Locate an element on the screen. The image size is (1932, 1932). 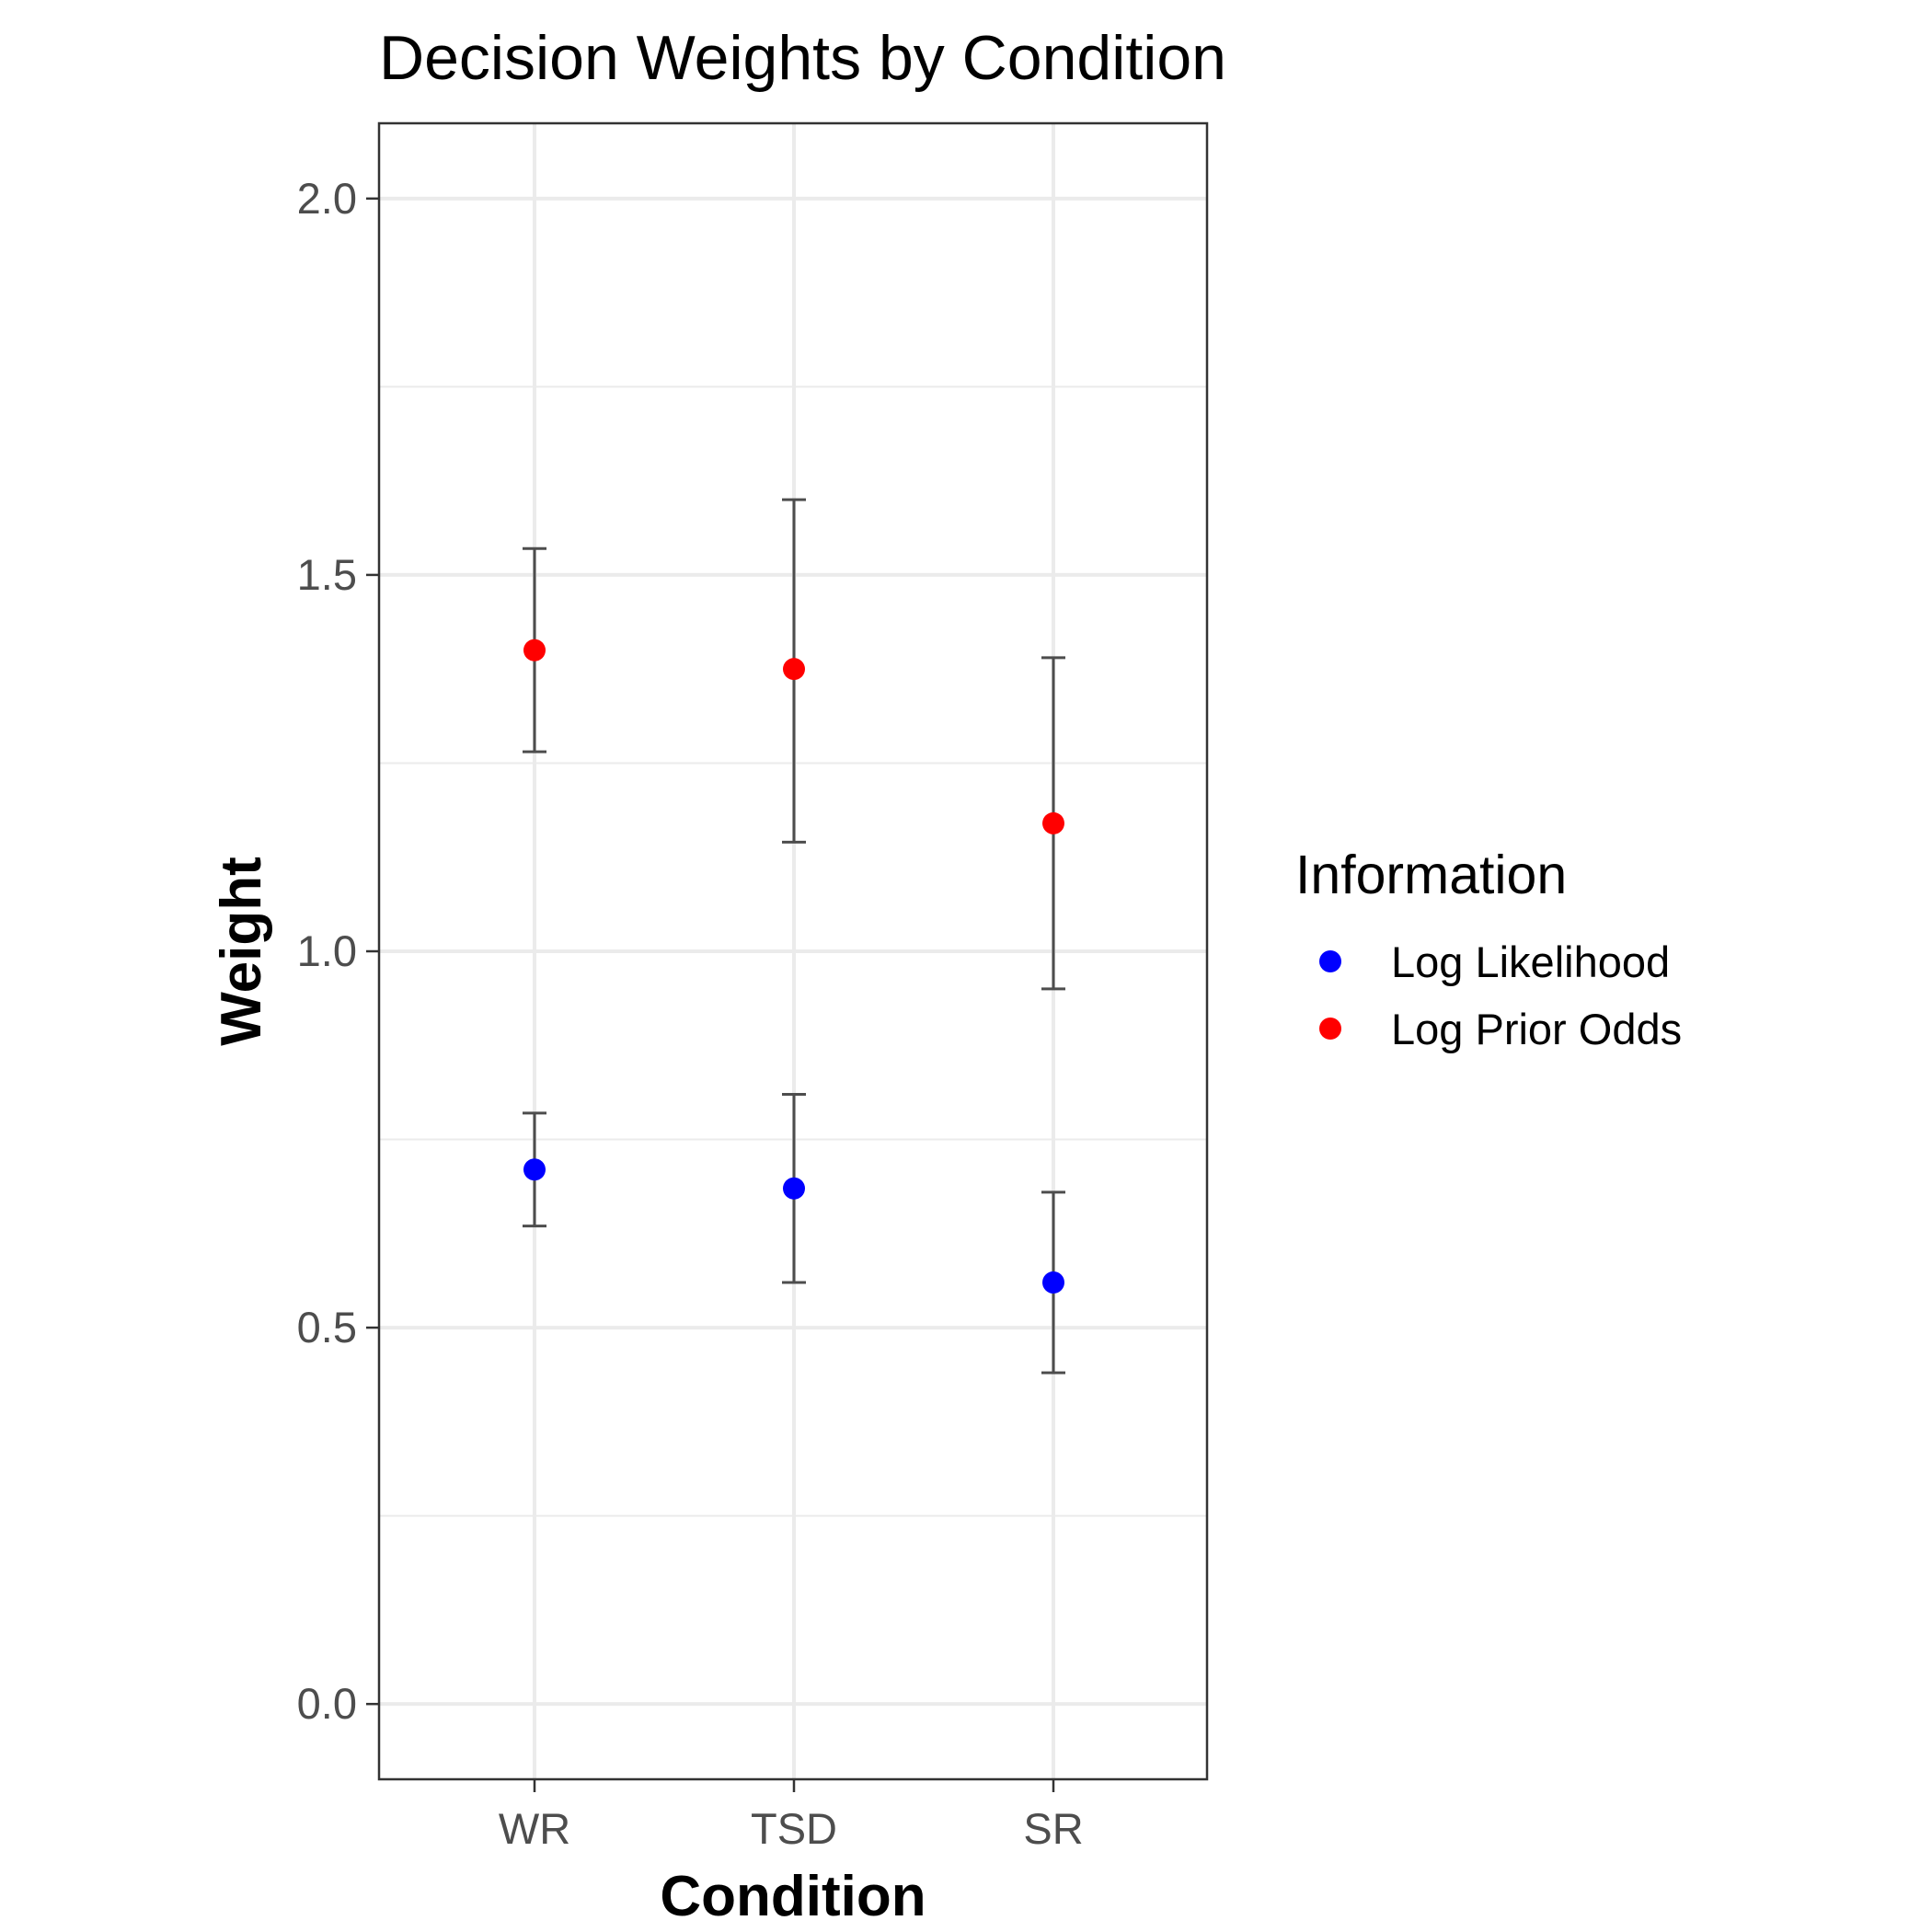
legend-title: Information is located at coordinates (1431, 875).